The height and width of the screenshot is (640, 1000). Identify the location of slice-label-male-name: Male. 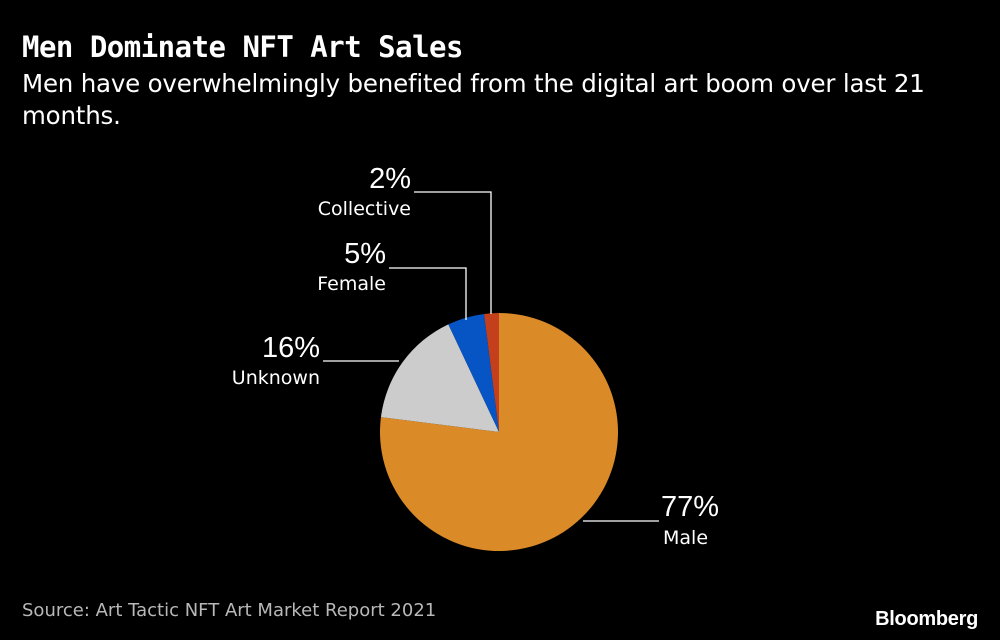
(685, 538).